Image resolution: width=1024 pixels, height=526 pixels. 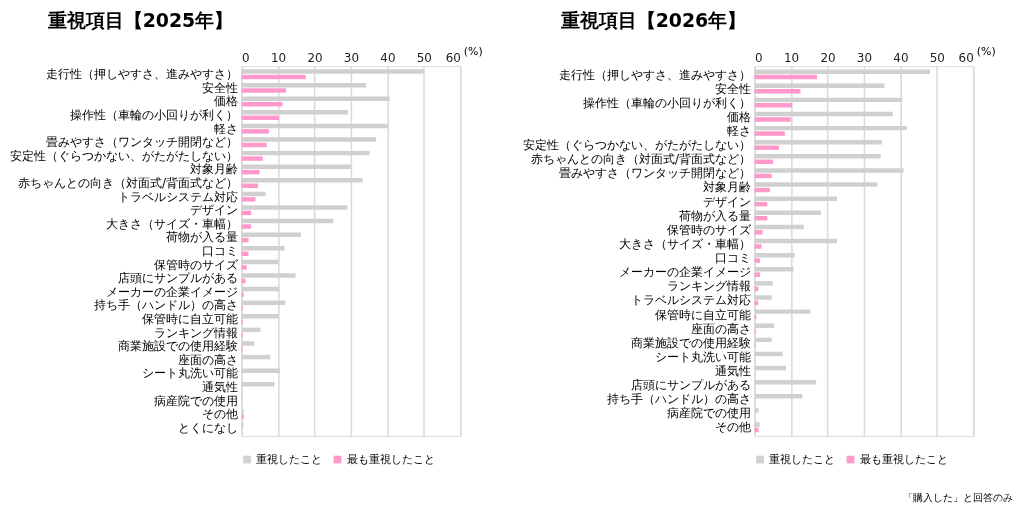 What do you see at coordinates (958, 497) in the screenshot?
I see `text: 「購入した」と回答のみ` at bounding box center [958, 497].